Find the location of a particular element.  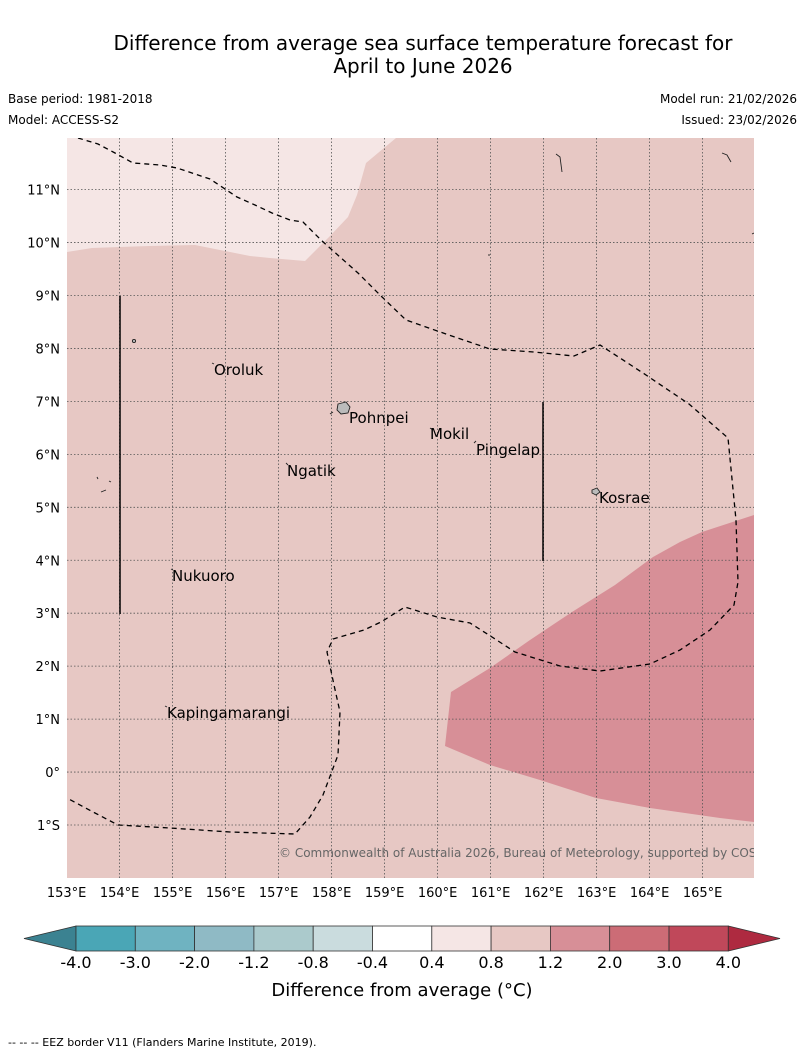

island-small-west is located at coordinates (134, 341).